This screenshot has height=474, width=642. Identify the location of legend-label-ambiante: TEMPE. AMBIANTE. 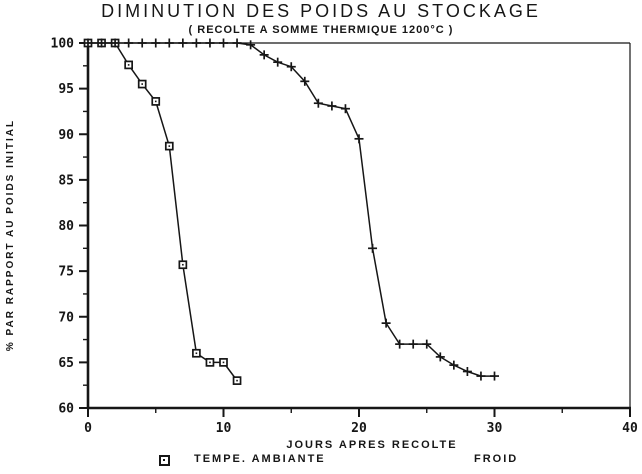
(260, 459).